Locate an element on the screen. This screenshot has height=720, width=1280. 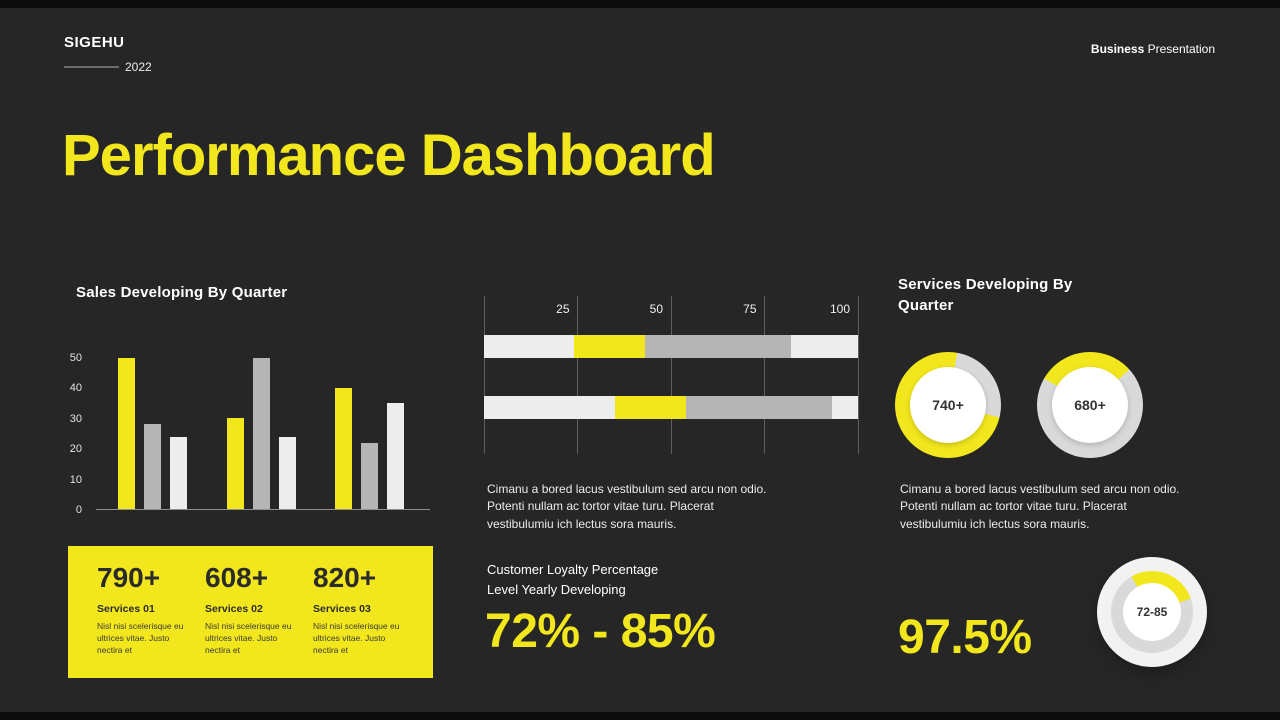
gauge-chart: 72-85 is located at coordinates (1152, 612).